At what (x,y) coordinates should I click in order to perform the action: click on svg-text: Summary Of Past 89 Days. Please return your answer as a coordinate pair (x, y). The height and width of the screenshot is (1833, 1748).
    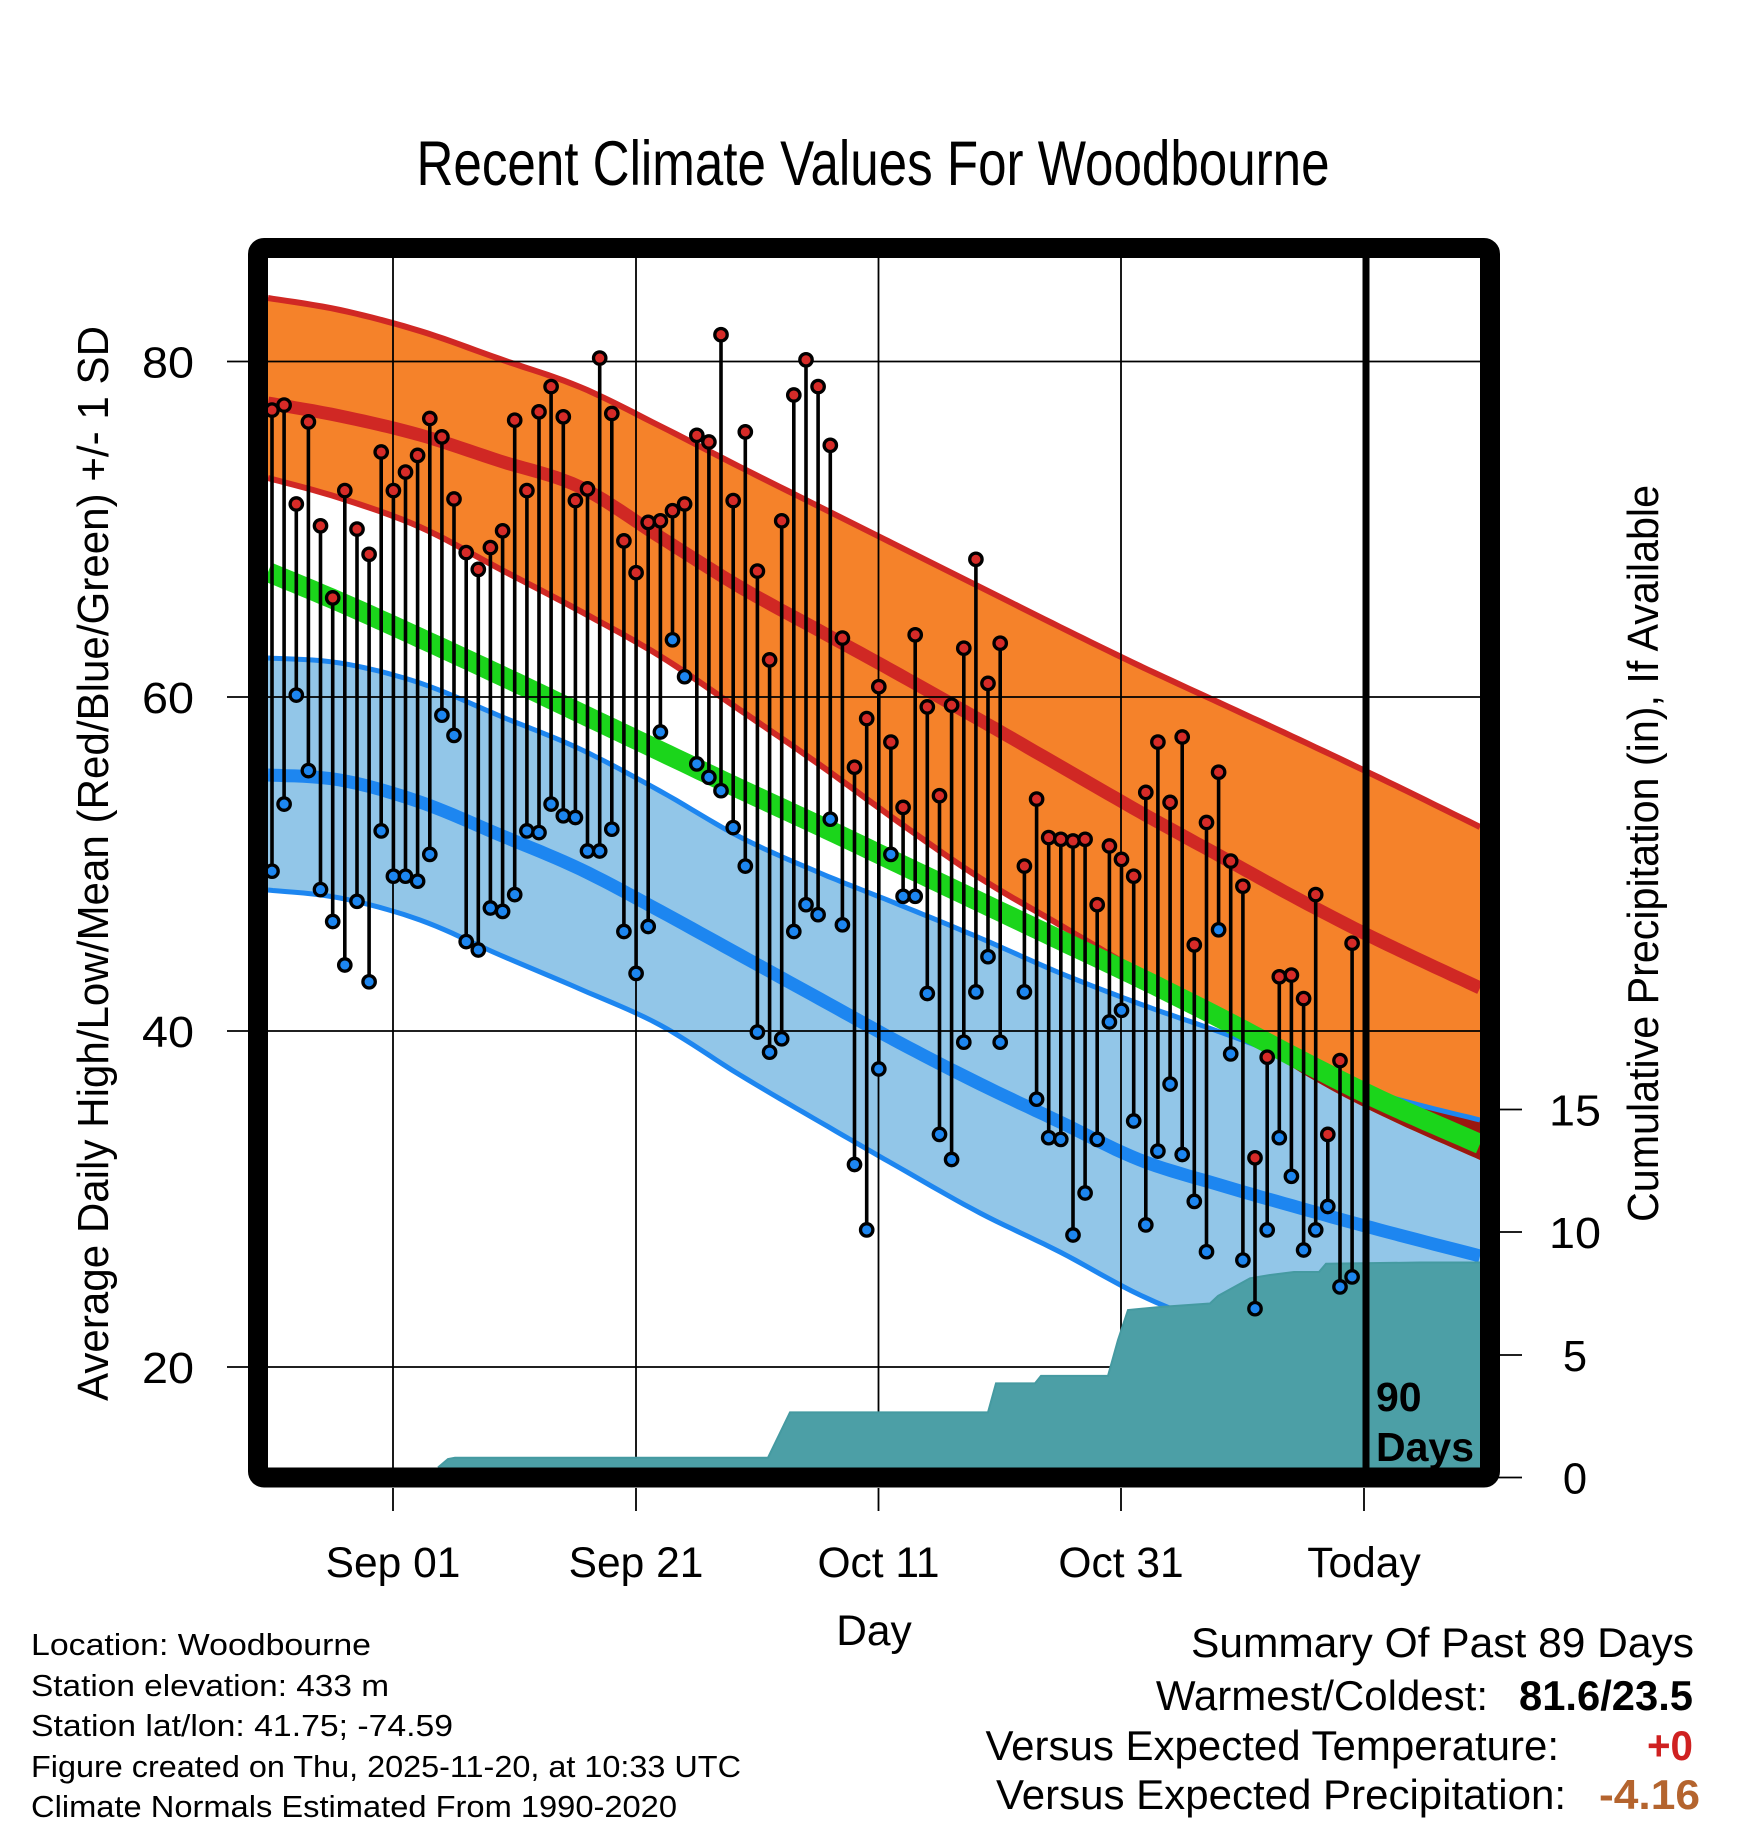
    Looking at the image, I should click on (1442, 1642).